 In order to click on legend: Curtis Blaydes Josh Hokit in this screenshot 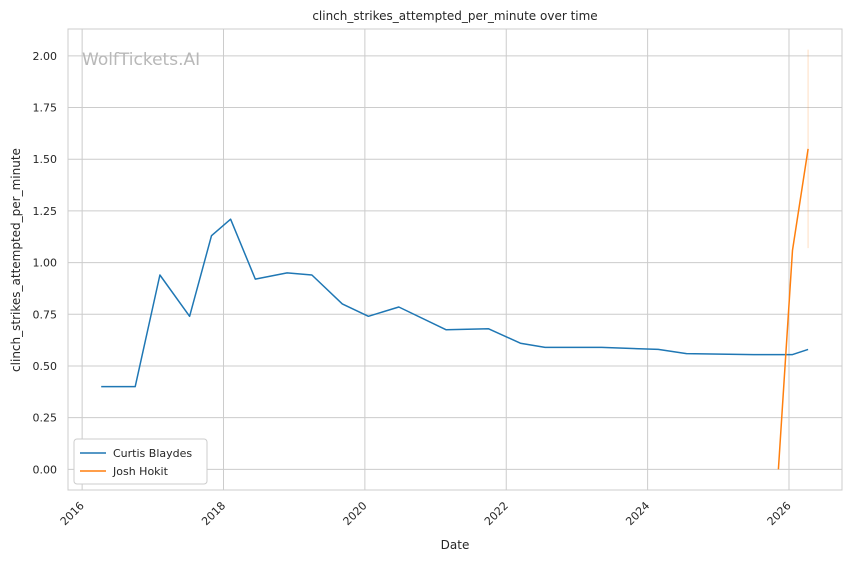, I will do `click(140, 461)`.